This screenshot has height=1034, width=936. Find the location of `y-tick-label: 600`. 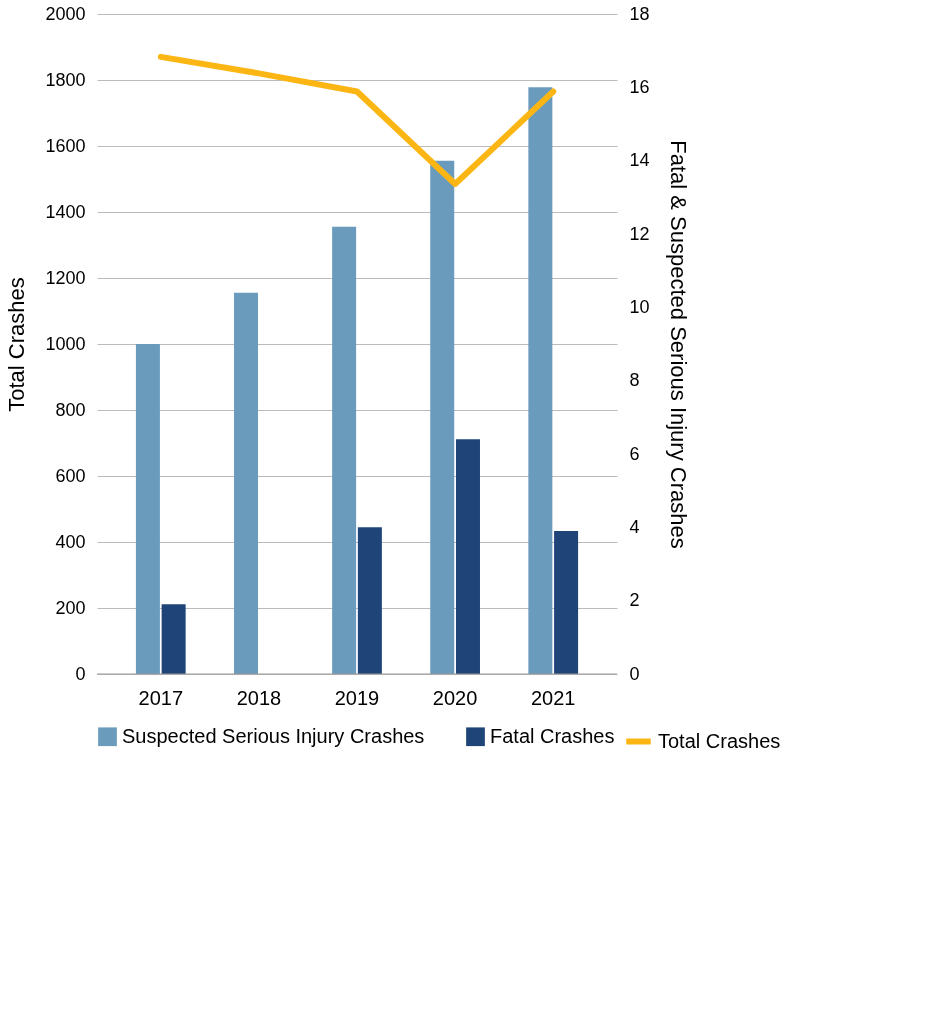

y-tick-label: 600 is located at coordinates (70, 475).